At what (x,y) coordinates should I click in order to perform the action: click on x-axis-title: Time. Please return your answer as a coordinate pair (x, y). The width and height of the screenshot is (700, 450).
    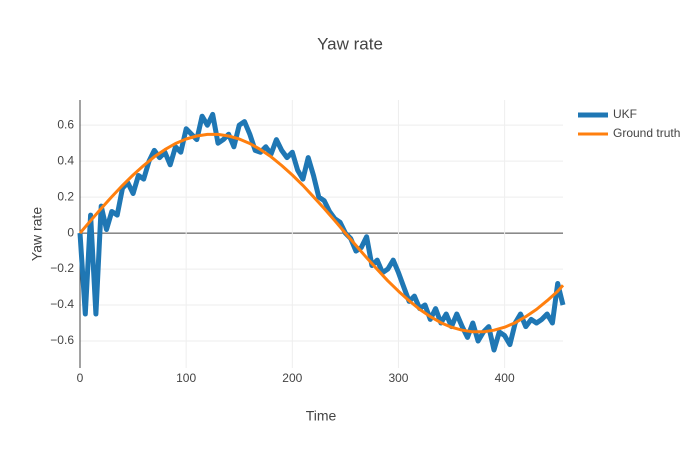
    Looking at the image, I should click on (321, 416).